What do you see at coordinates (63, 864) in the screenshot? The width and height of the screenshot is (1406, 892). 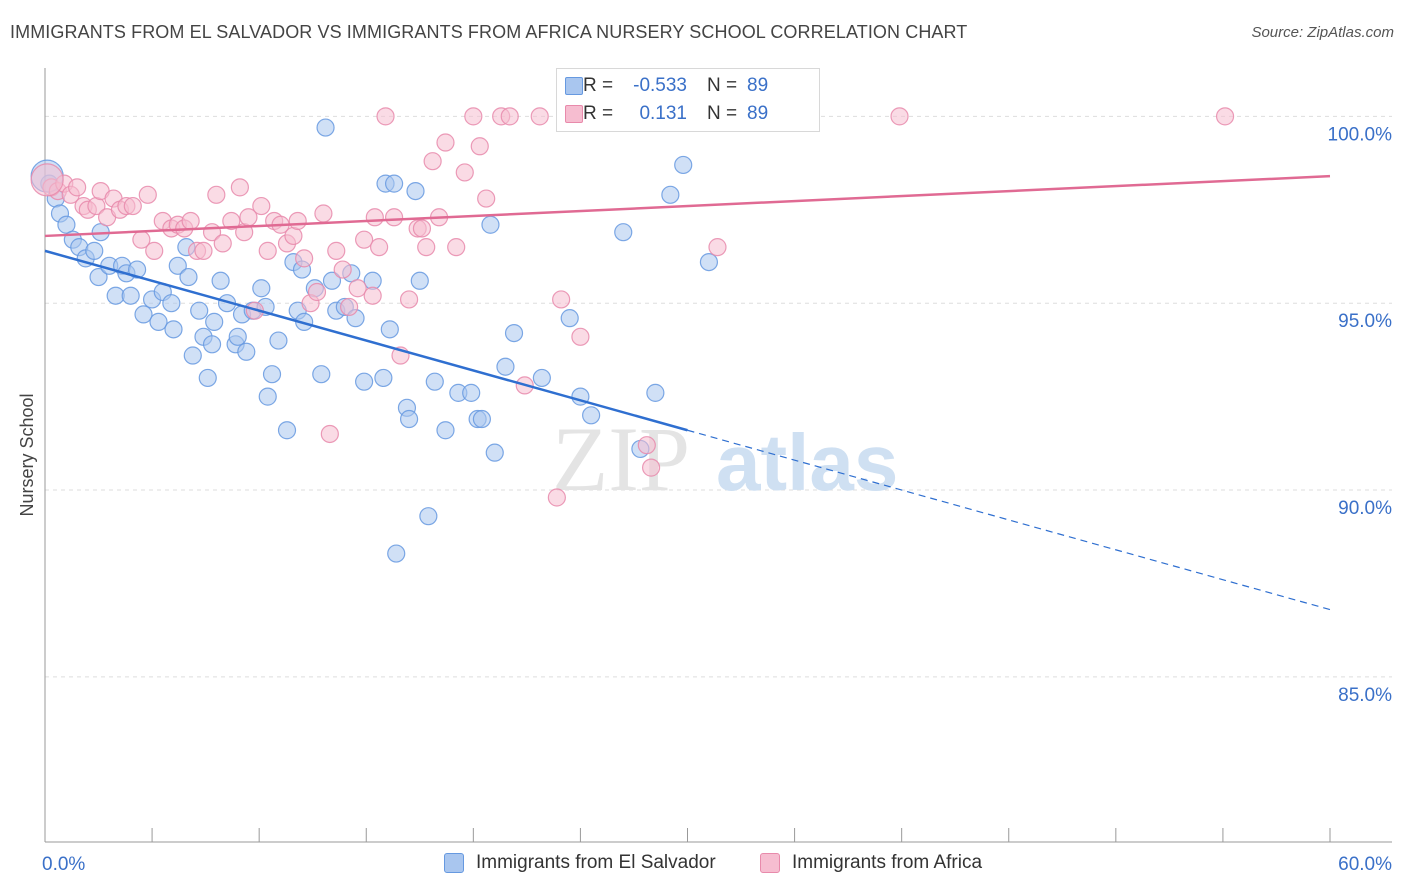 I see `x-tick-label-0: 0.0%` at bounding box center [63, 864].